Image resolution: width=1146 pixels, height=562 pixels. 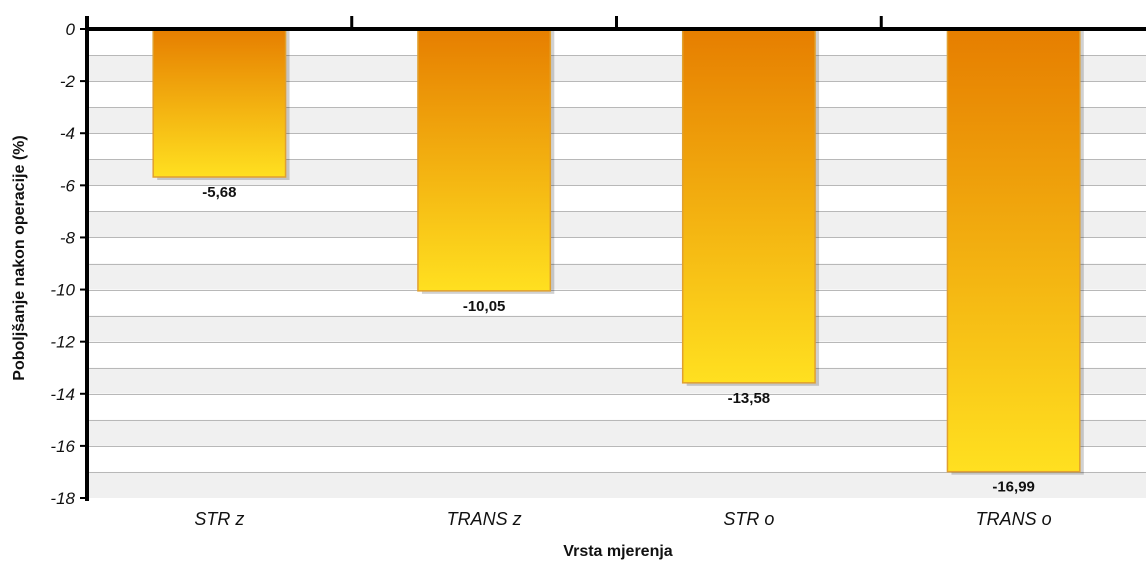 What do you see at coordinates (68, 185) in the screenshot?
I see `y-tick-label: -6` at bounding box center [68, 185].